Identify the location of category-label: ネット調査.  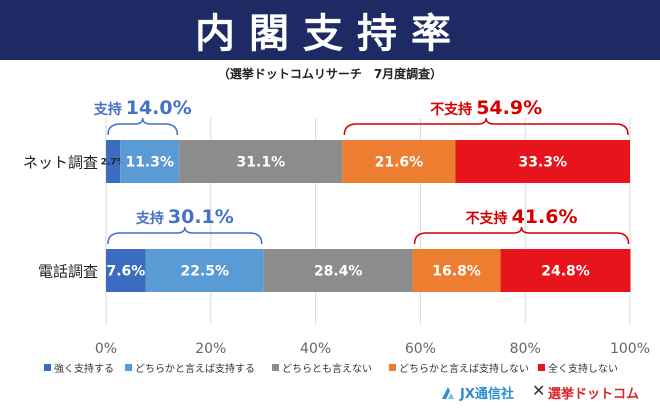
(60, 163).